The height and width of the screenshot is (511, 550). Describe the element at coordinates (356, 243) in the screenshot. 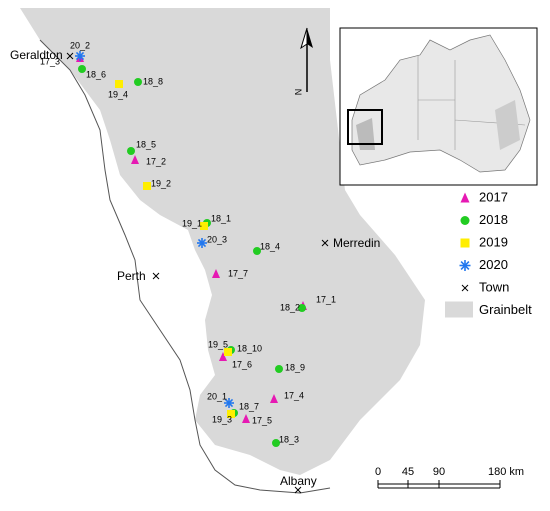

I see `town-label: Merredin` at that location.